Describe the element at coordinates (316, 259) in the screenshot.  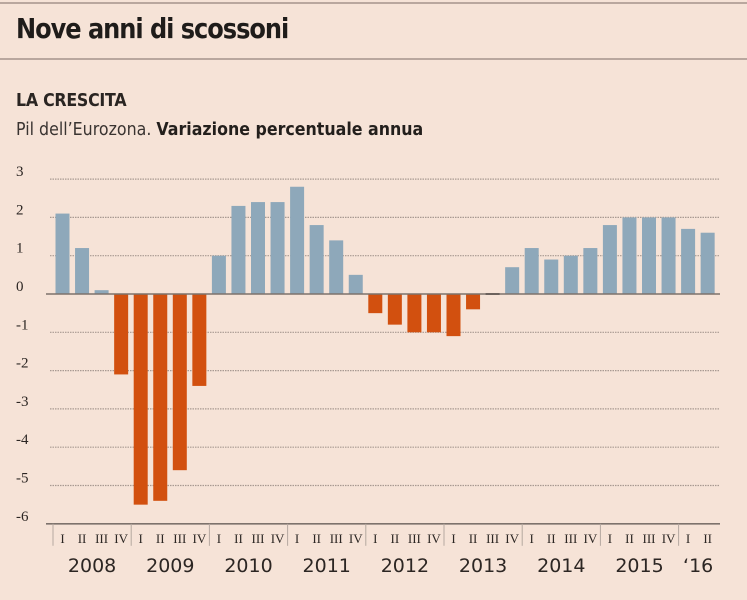
I see `bar-2011-ii` at that location.